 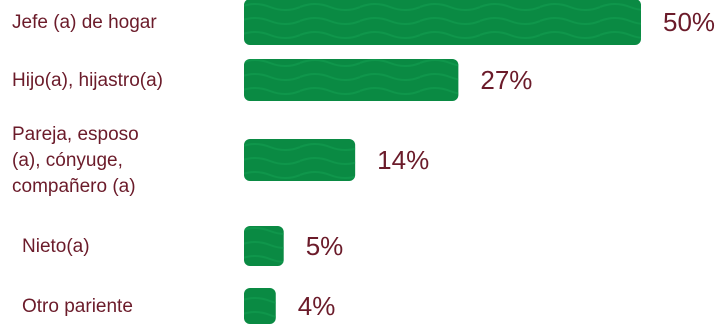 I want to click on value-label: 50%, so click(x=689, y=22).